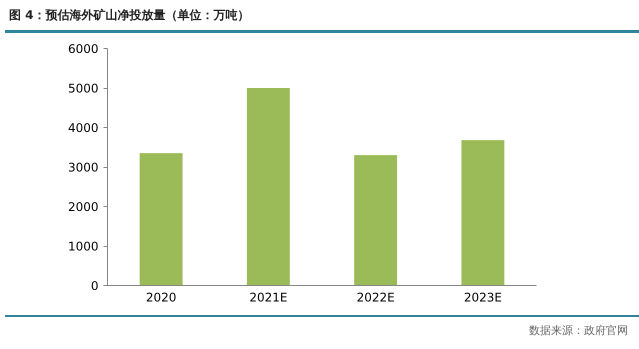 This screenshot has height=349, width=639. I want to click on y-tick-label: 3000, so click(83, 167).